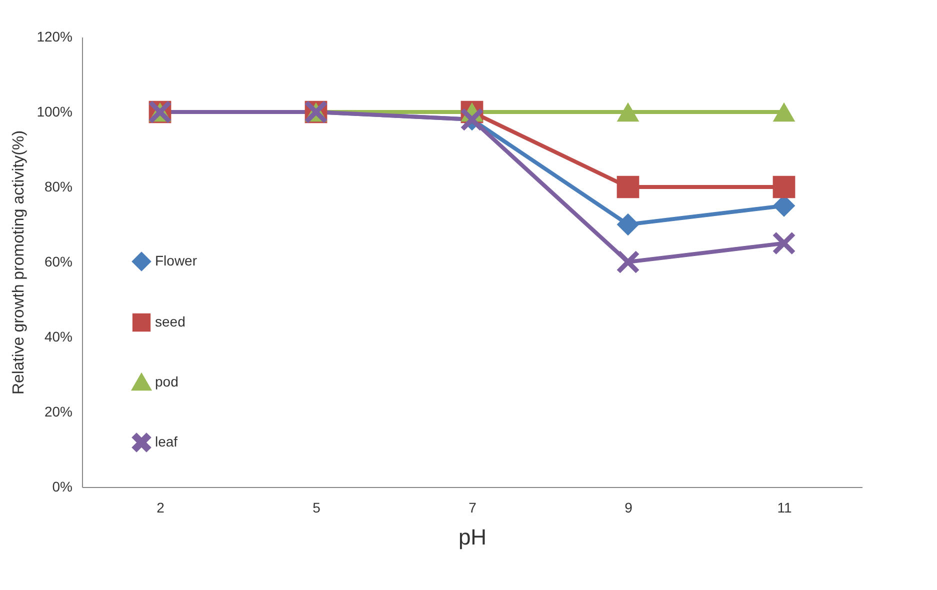 Image resolution: width=937 pixels, height=590 pixels. What do you see at coordinates (170, 322) in the screenshot?
I see `legend-label: seed` at bounding box center [170, 322].